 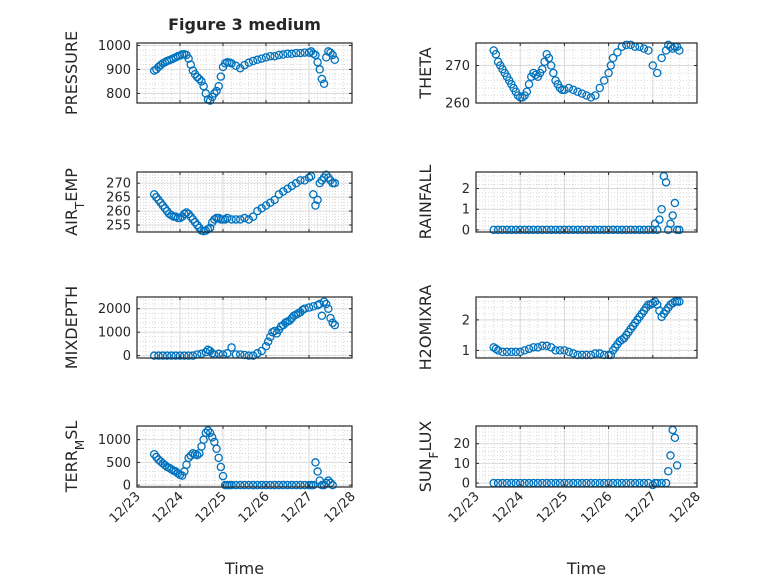 What do you see at coordinates (457, 104) in the screenshot?
I see `y-tick-label: 260` at bounding box center [457, 104].